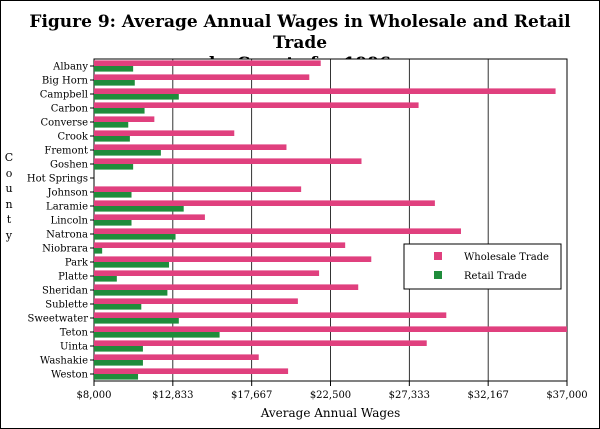  I want to click on y-axis-label-letter: t, so click(9, 219).